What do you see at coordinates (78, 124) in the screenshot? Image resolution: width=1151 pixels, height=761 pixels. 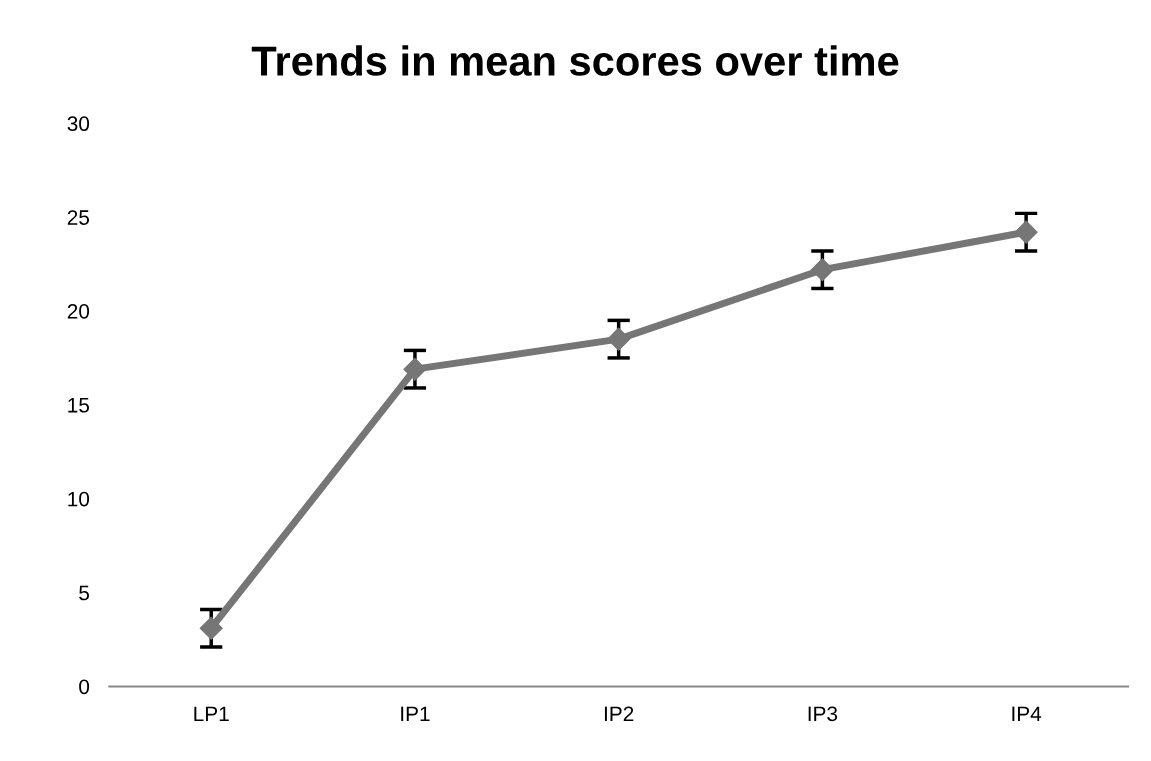 I see `y-tick-label: 30` at bounding box center [78, 124].